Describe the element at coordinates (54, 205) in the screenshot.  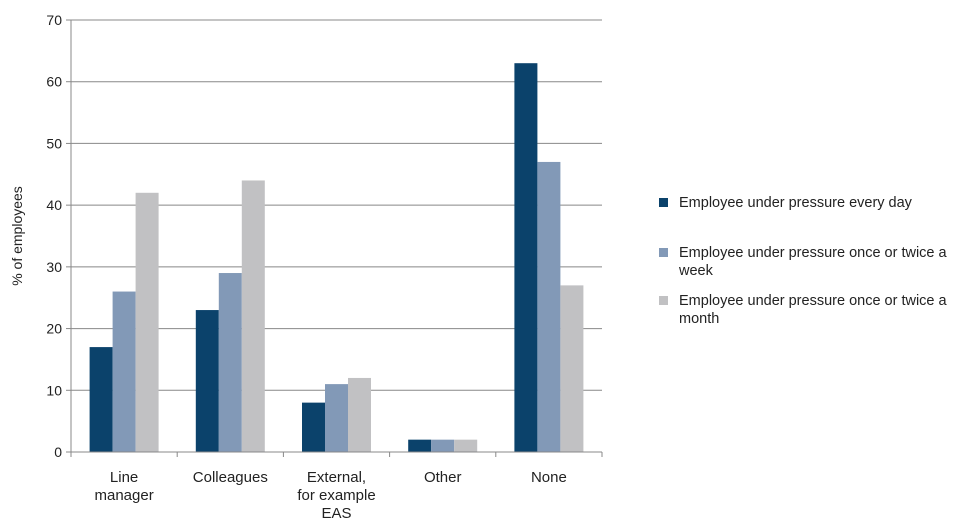
I see `y-tick-label: 40` at that location.